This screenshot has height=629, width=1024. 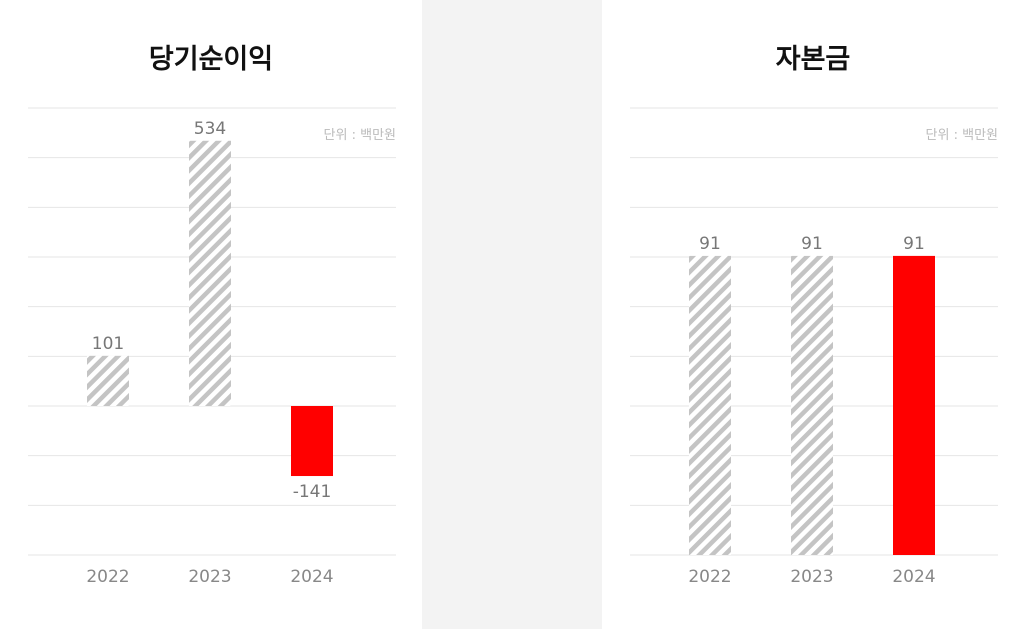 I want to click on value-label-2022: 91, so click(x=710, y=244).